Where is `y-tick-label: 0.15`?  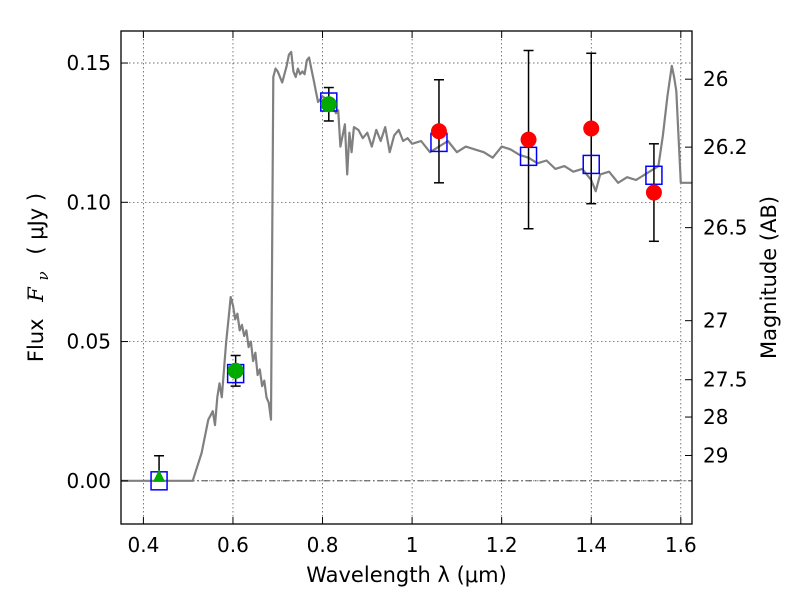 y-tick-label: 0.15 is located at coordinates (88, 63).